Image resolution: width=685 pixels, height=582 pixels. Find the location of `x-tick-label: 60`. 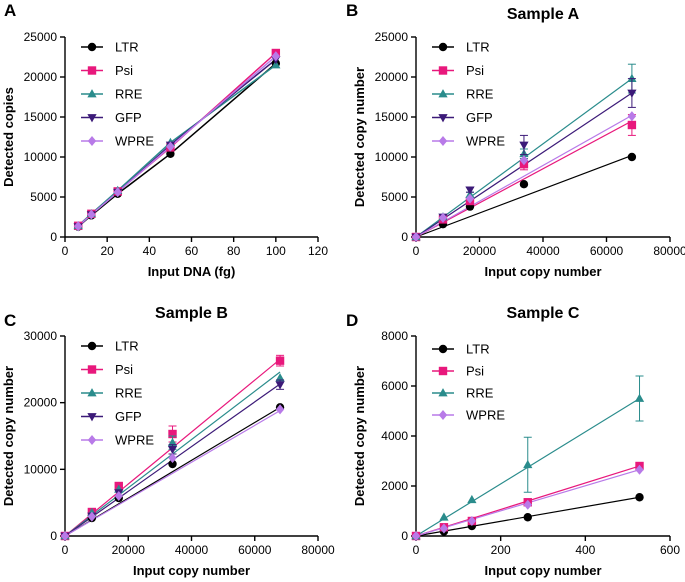

x-tick-label: 60 is located at coordinates (192, 251).